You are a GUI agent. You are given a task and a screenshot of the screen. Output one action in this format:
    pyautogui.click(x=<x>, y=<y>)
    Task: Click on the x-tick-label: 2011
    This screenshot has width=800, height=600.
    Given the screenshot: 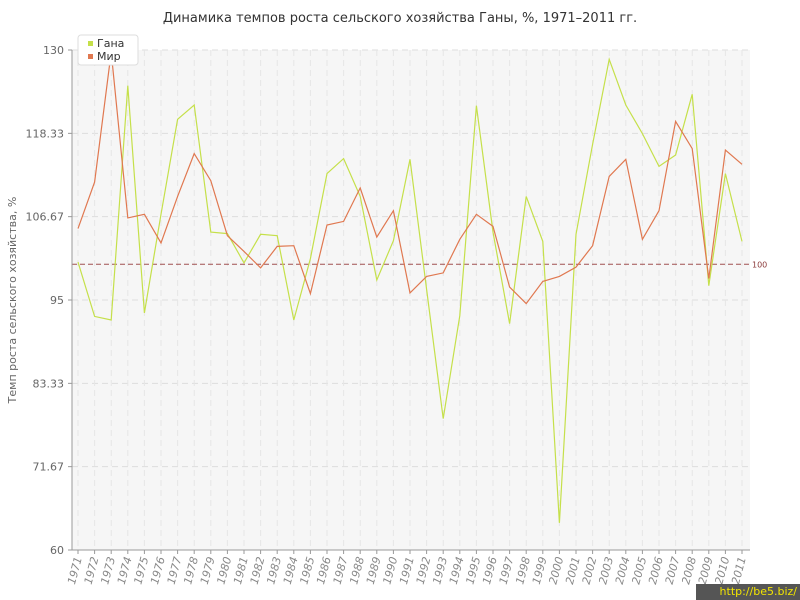 What is the action you would take?
    pyautogui.click(x=739, y=570)
    